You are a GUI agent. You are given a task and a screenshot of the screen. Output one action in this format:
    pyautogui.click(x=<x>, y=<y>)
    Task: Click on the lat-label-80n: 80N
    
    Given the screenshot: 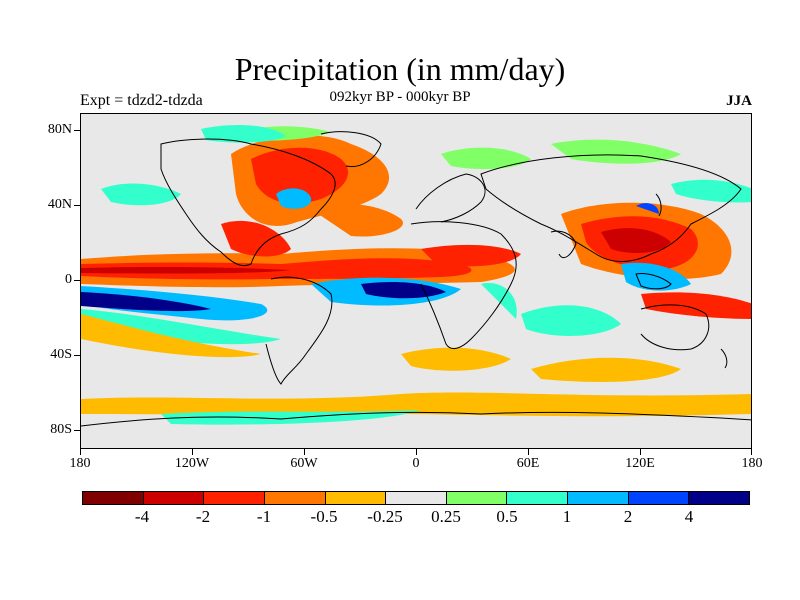 What is the action you would take?
    pyautogui.click(x=59, y=129)
    